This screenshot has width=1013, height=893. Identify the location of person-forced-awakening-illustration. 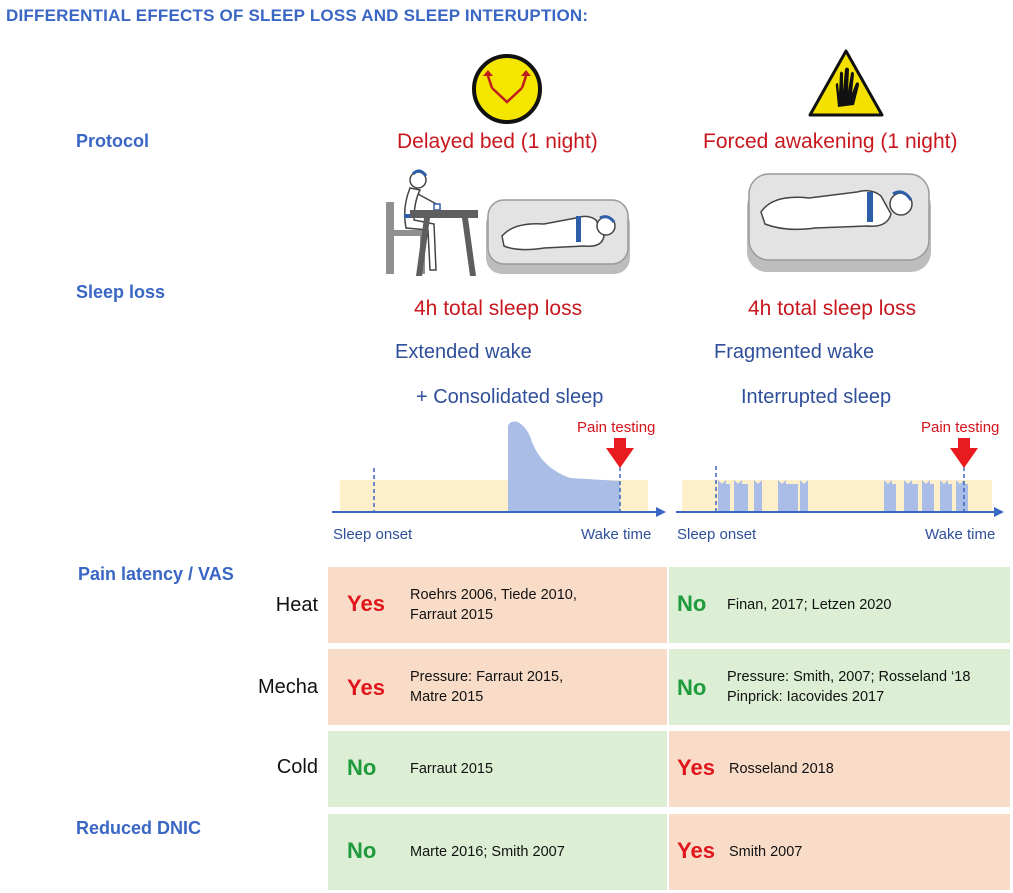
(839, 222).